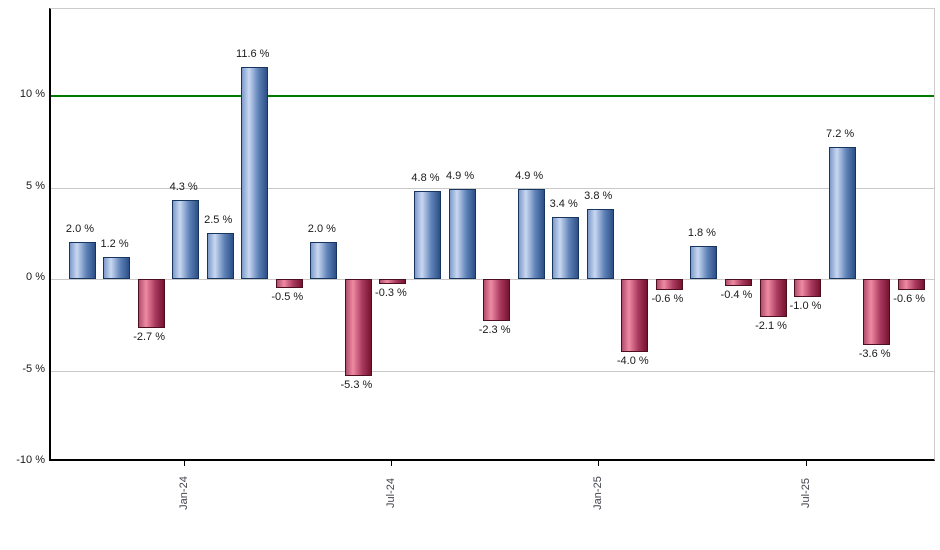 The image size is (940, 550). I want to click on bar-value-label: 2.5 %, so click(218, 220).